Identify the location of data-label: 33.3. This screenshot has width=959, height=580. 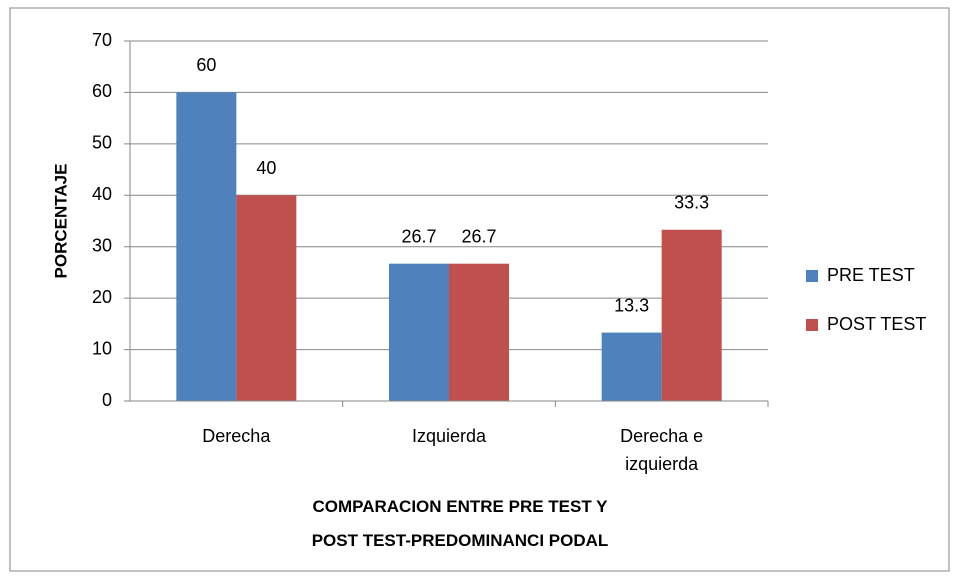
(691, 202).